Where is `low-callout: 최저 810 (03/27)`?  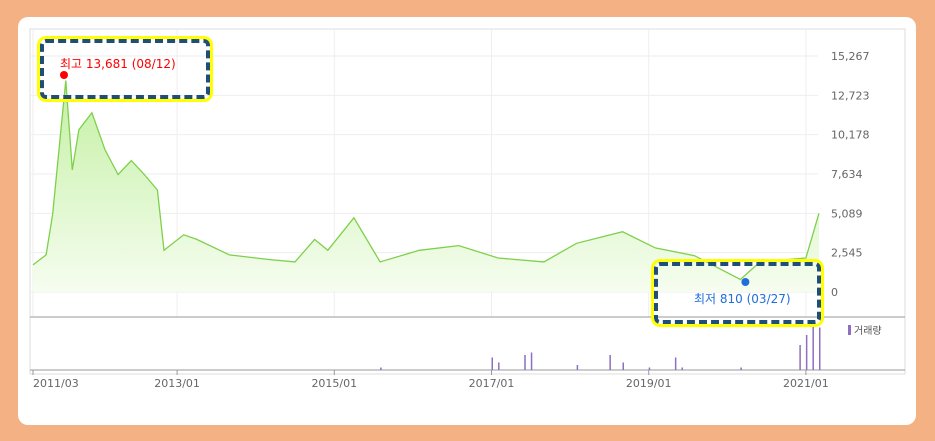 low-callout: 최저 810 (03/27) is located at coordinates (737, 293).